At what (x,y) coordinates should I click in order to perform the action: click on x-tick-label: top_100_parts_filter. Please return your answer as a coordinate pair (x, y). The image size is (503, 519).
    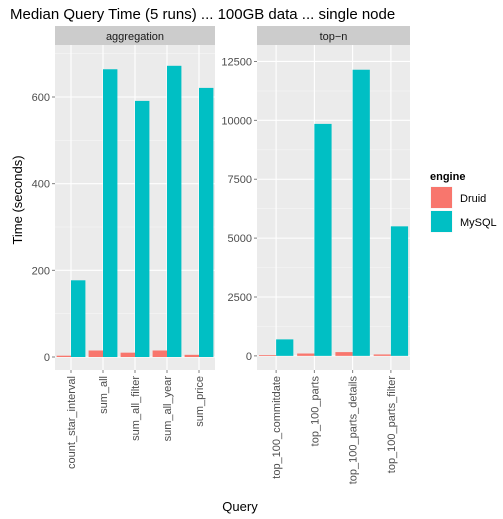
    Looking at the image, I should click on (392, 425).